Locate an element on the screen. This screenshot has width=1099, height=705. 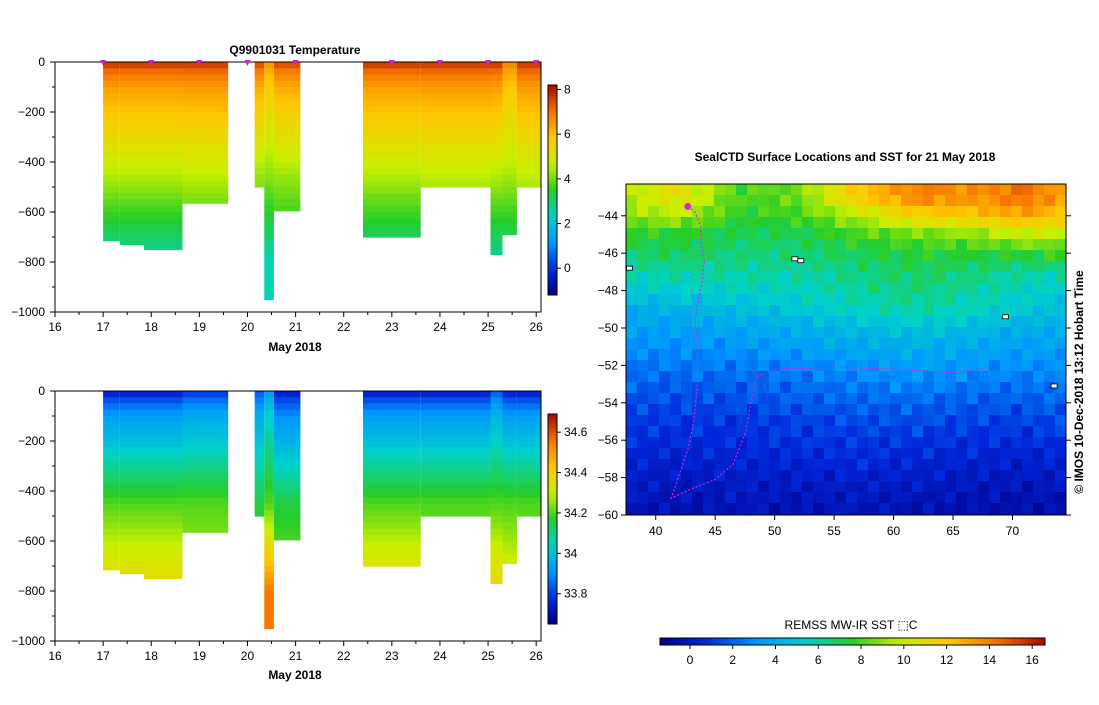
colorbar-gradient is located at coordinates (552, 190).